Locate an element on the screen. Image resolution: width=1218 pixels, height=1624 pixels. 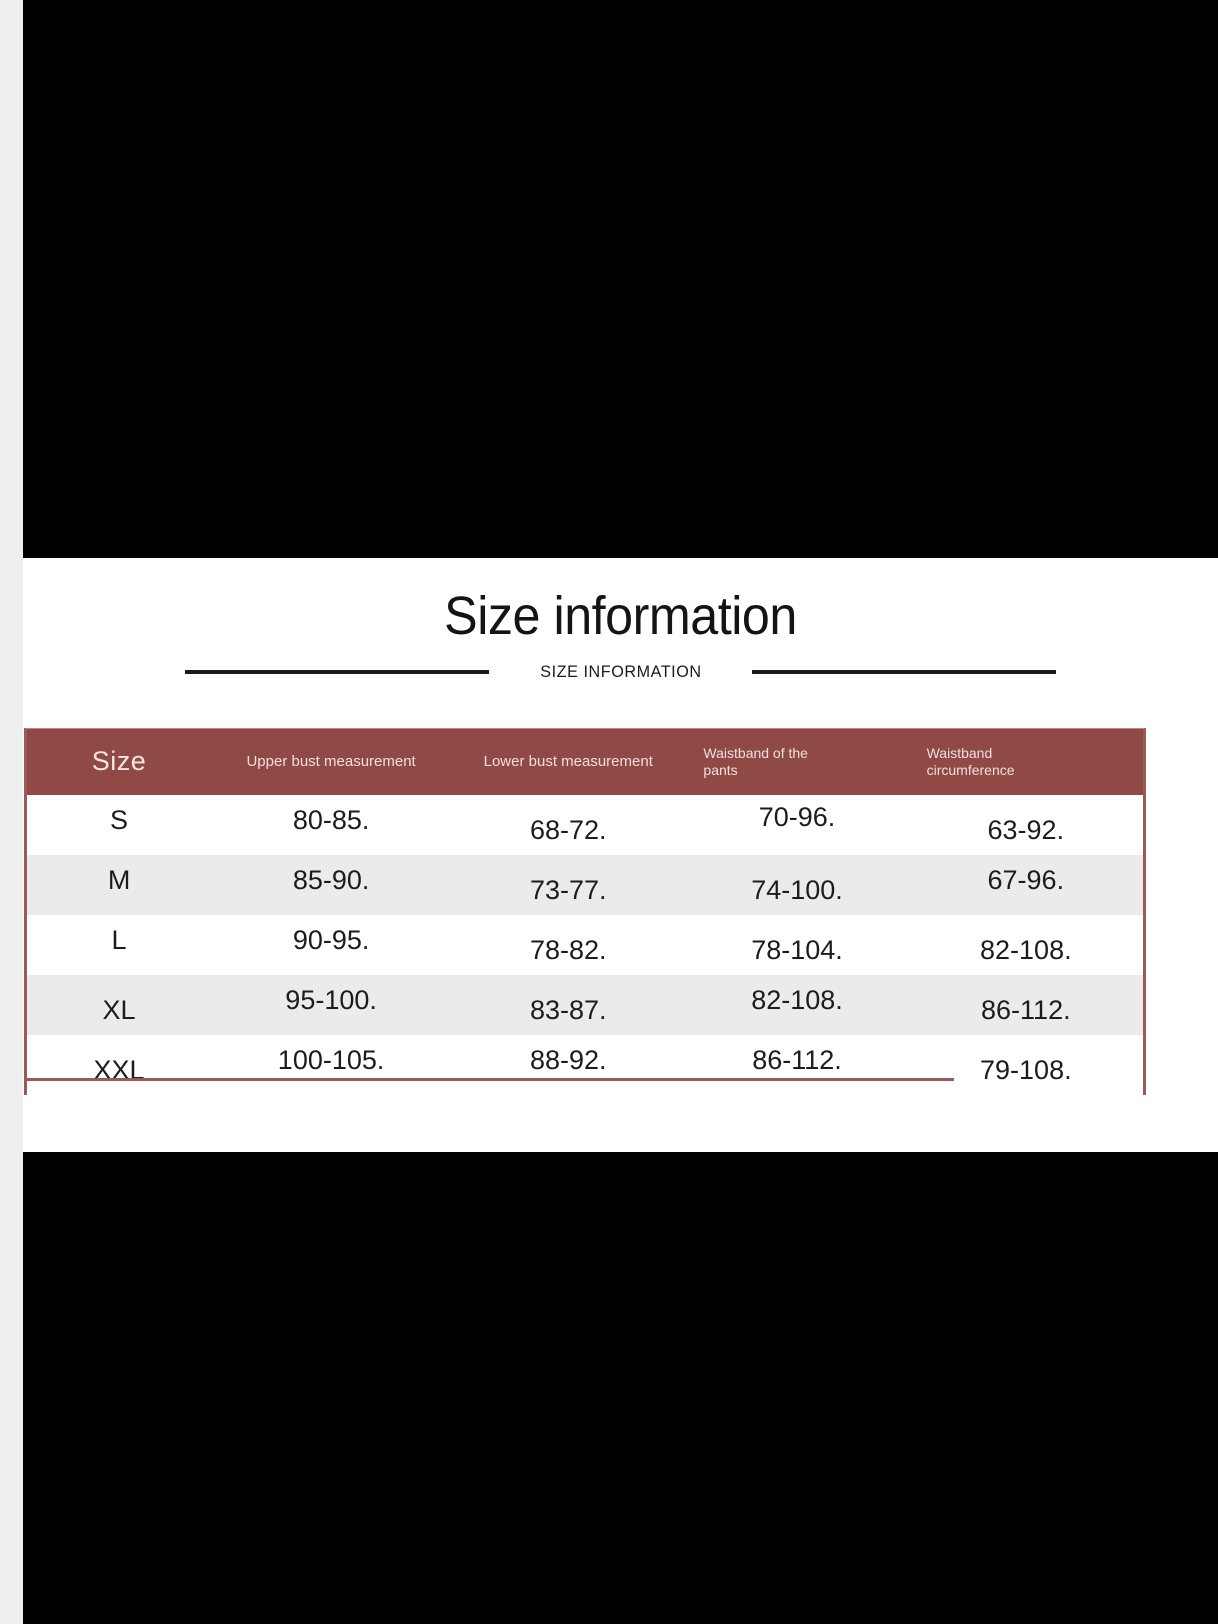
cell-value: 68-72. is located at coordinates (568, 829).